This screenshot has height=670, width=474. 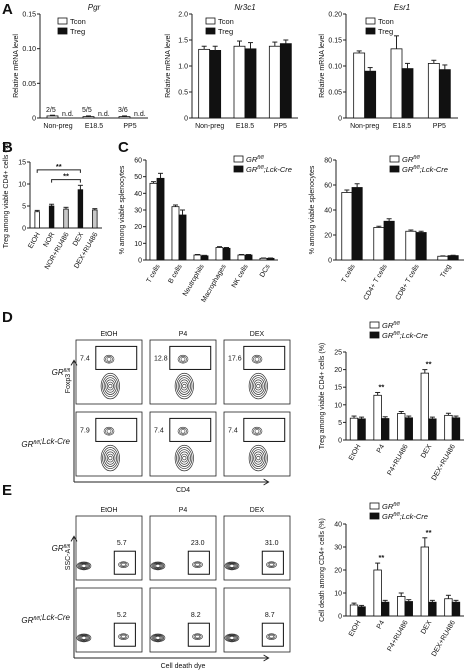 What do you see at coordinates (328, 161) in the screenshot?
I see `y-tick-label: 80` at bounding box center [328, 161].